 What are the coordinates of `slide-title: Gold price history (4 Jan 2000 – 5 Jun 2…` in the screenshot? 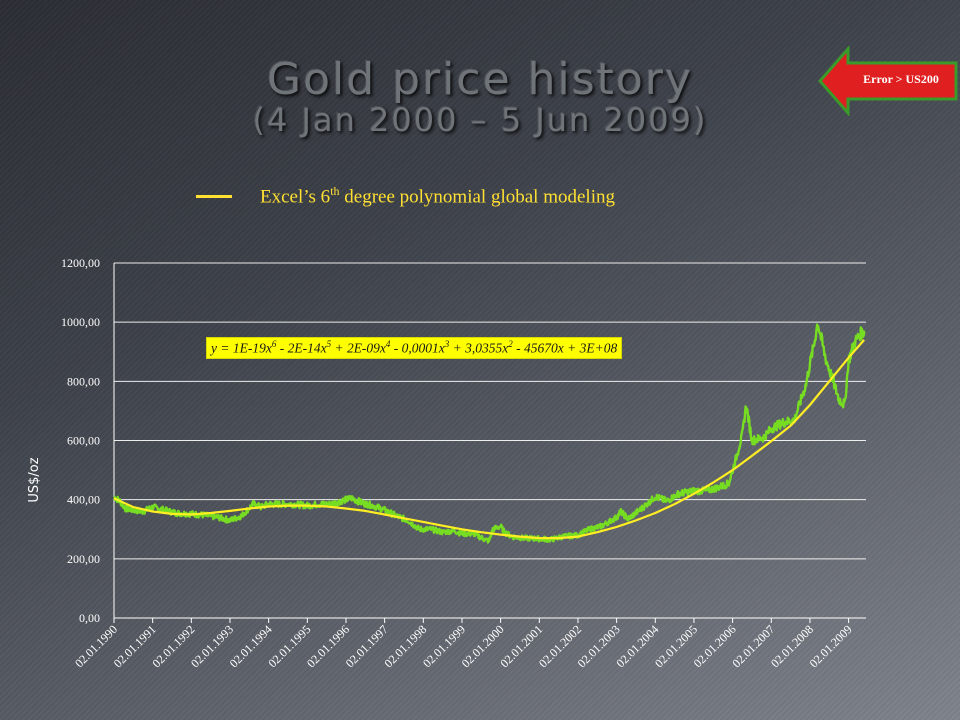 It's located at (480, 96).